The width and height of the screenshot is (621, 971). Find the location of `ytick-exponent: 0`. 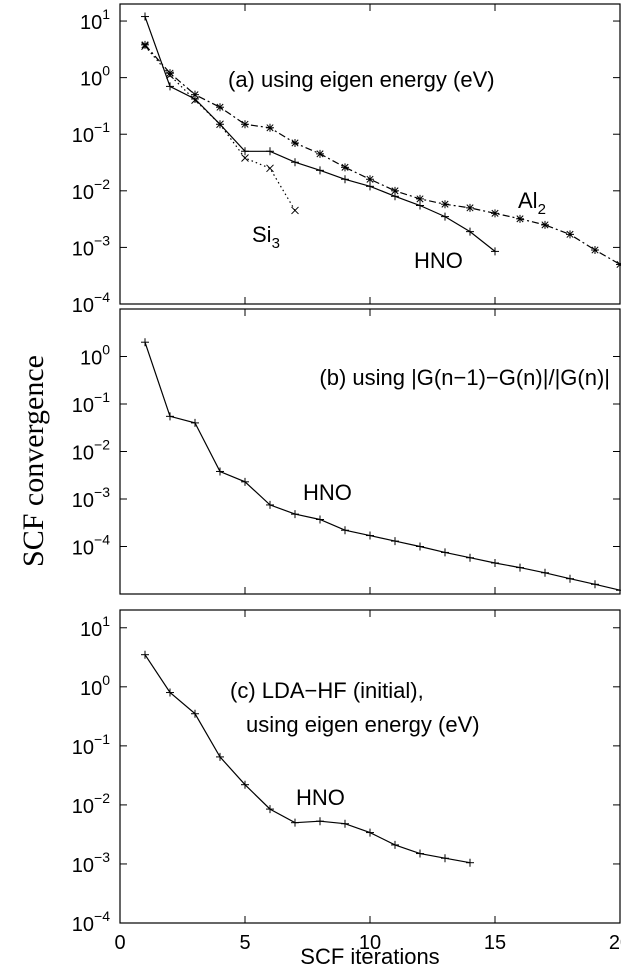

ytick-exponent: 0 is located at coordinates (106, 680).